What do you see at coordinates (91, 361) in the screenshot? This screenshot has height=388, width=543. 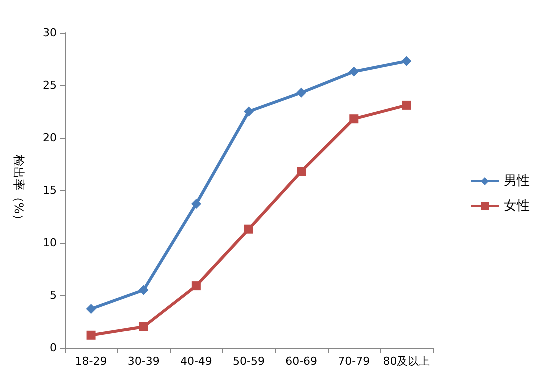 I see `x-tick-label: 18-29` at bounding box center [91, 361].